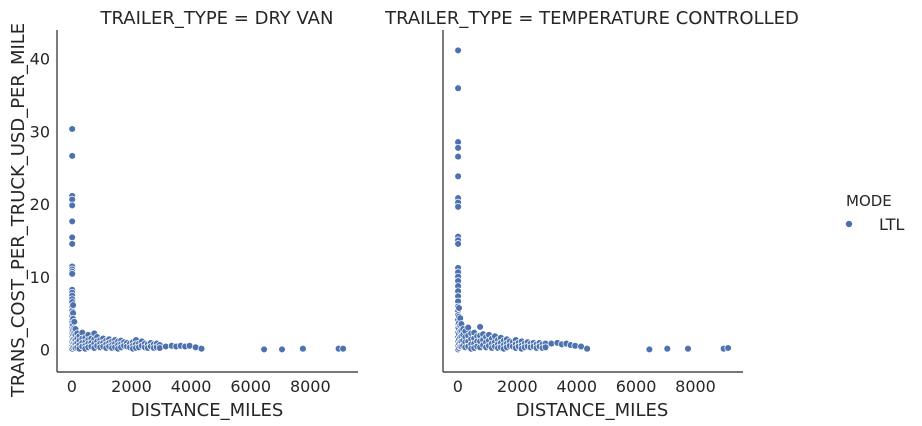 This screenshot has height=426, width=922. What do you see at coordinates (40, 277) in the screenshot?
I see `y-tick-label: 10` at bounding box center [40, 277].